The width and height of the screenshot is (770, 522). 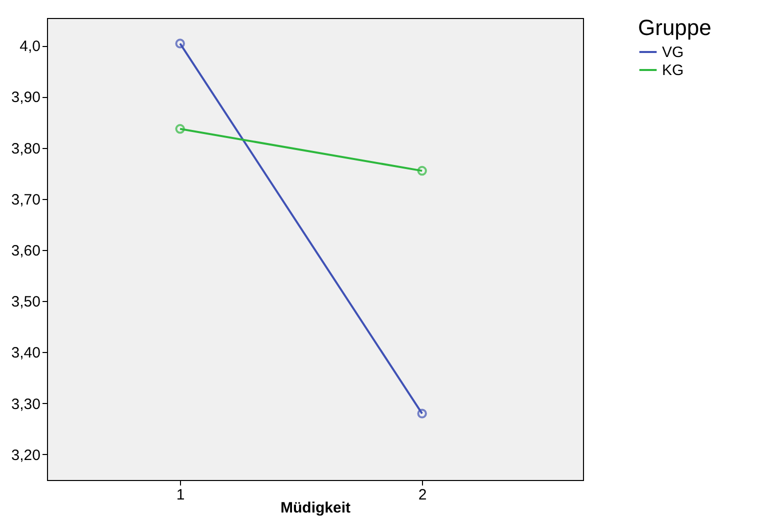 What do you see at coordinates (25, 97) in the screenshot?
I see `y-tick-label: 3,90` at bounding box center [25, 97].